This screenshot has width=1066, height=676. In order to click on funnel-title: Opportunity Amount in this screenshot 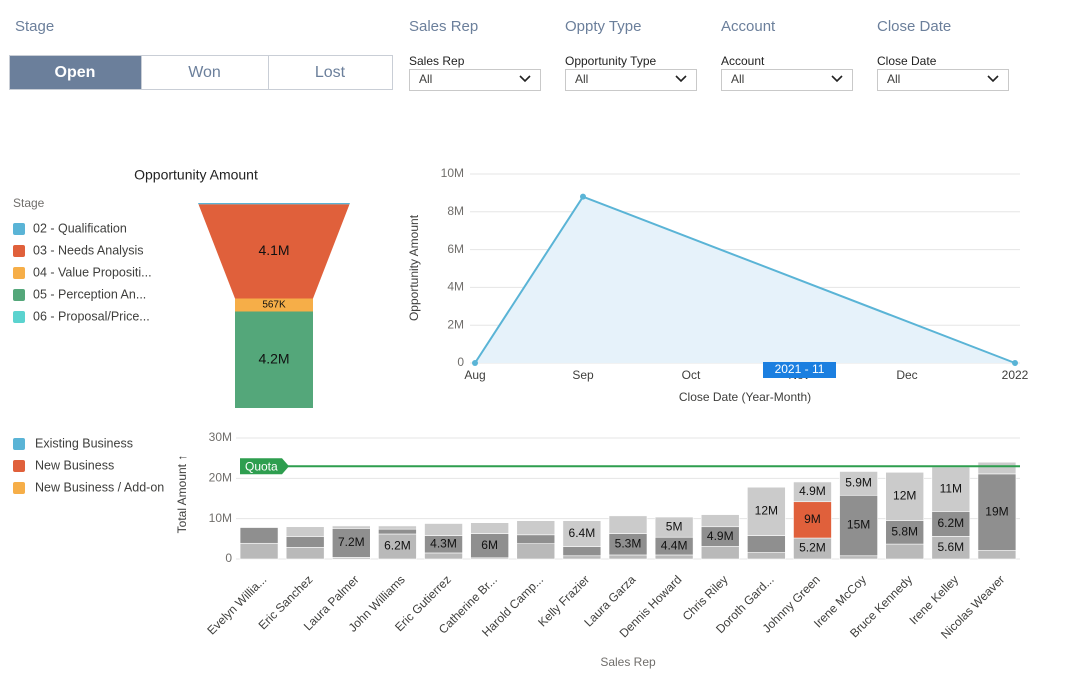, I will do `click(196, 175)`.